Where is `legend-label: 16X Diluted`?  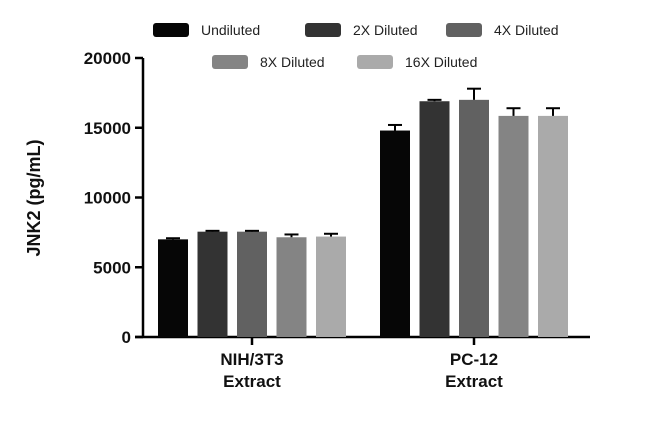
legend-label: 16X Diluted is located at coordinates (441, 62).